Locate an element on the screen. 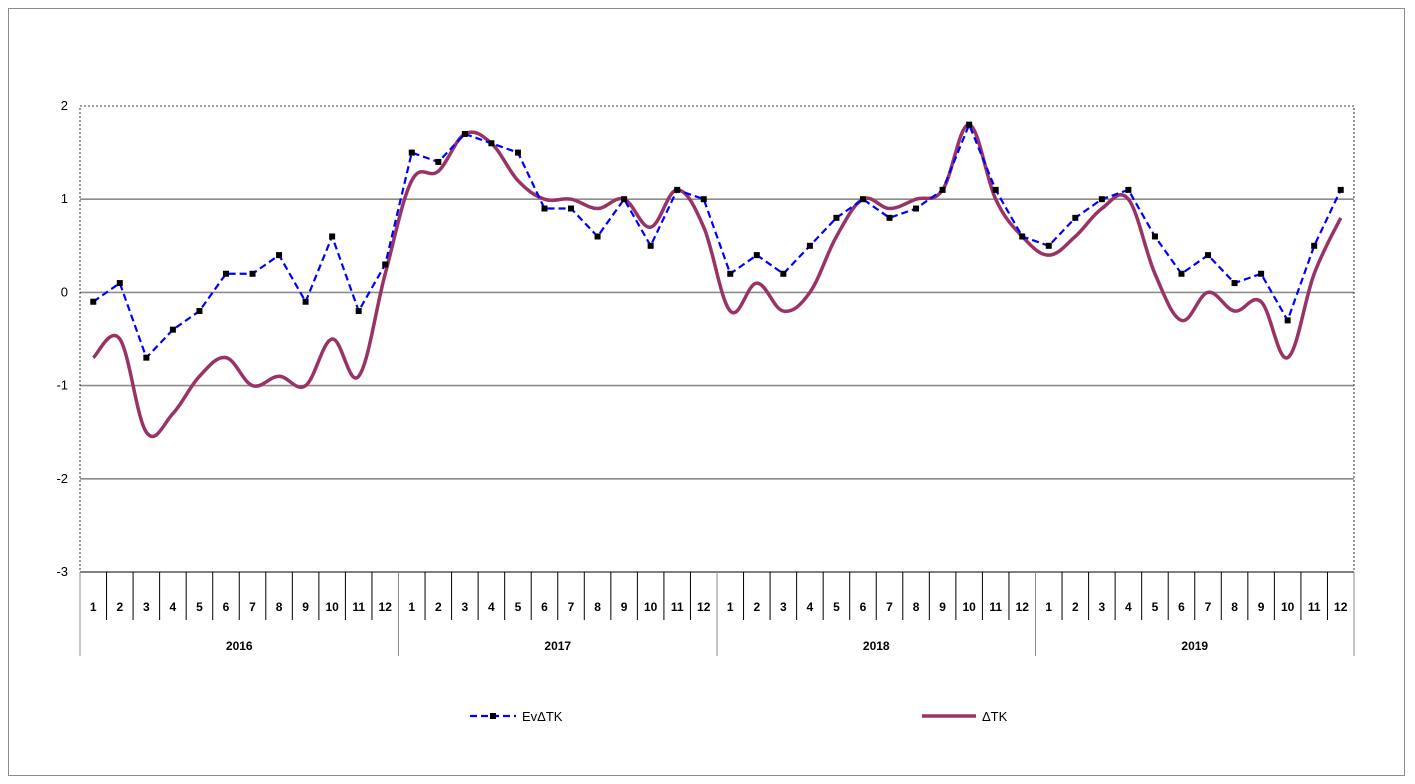  y-tick-label: 0 is located at coordinates (64, 291).